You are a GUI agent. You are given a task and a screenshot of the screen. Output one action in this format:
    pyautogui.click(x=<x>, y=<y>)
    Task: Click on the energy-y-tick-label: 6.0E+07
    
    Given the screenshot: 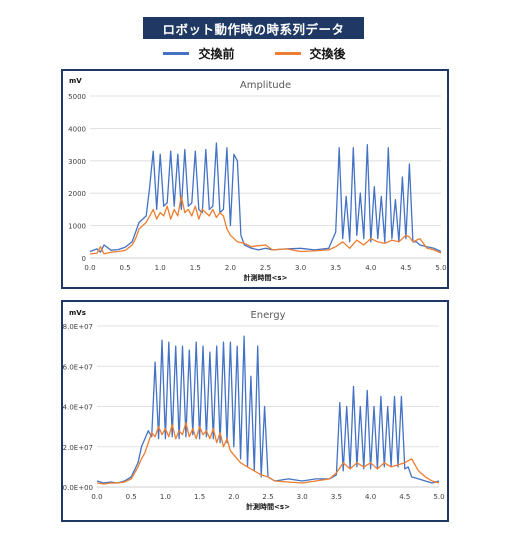 What is the action you would take?
    pyautogui.click(x=78, y=367)
    